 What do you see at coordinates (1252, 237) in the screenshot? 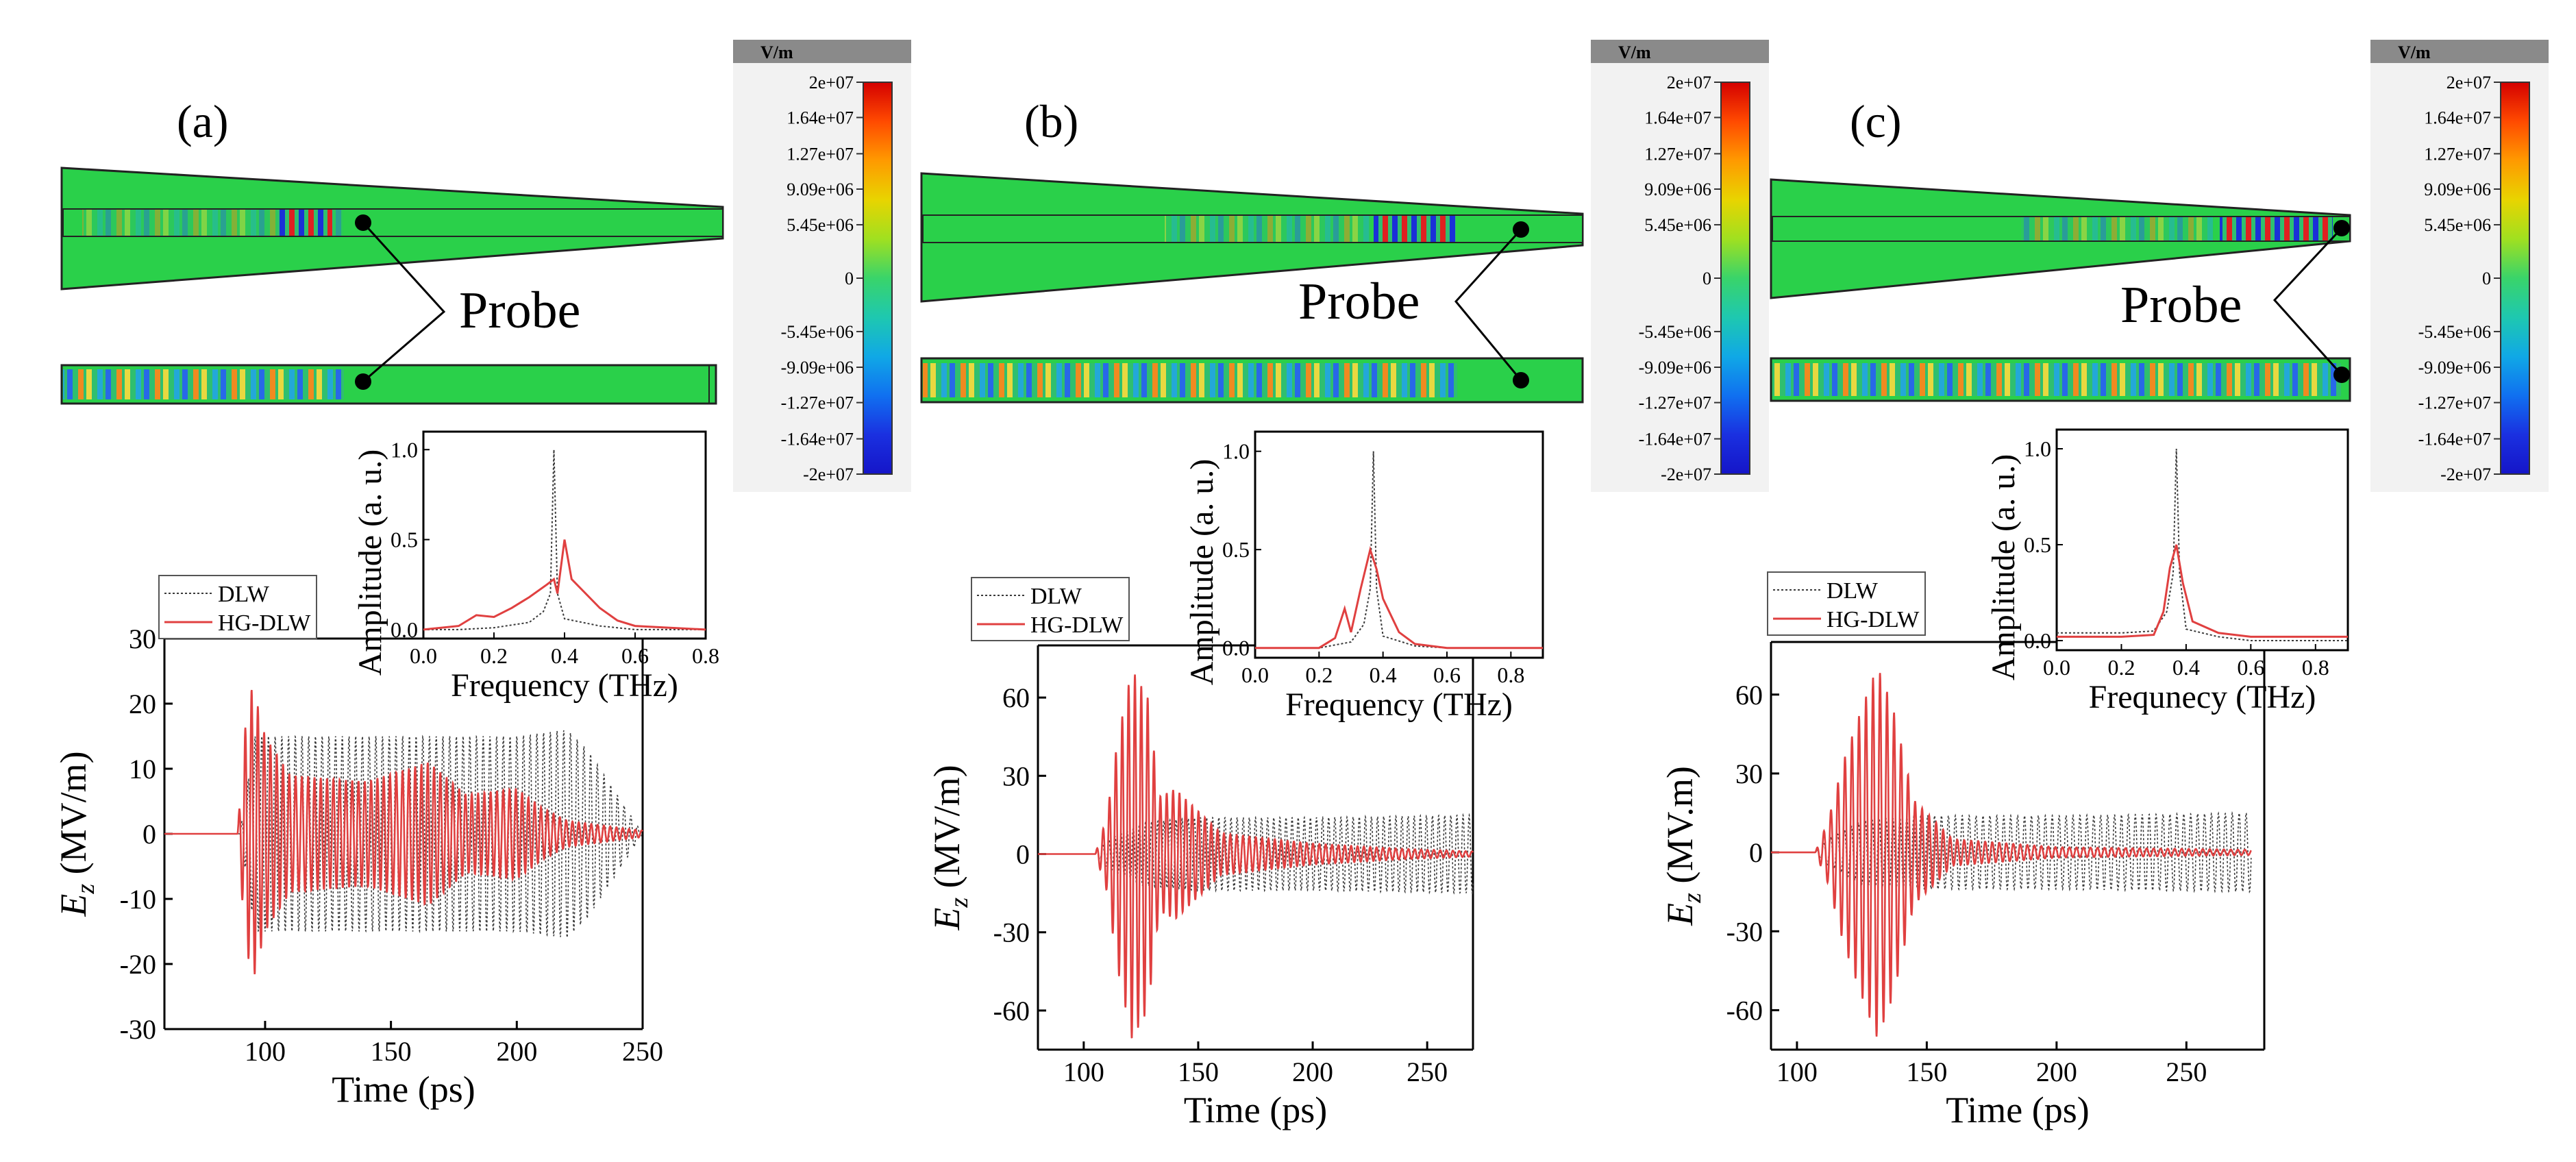
I see `waveguide-tapered-b` at bounding box center [1252, 237].